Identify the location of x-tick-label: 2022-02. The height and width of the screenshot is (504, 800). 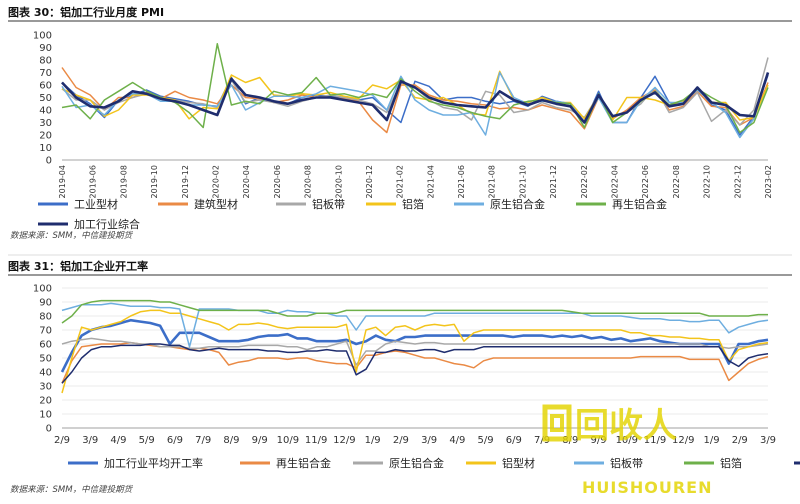
(584, 181).